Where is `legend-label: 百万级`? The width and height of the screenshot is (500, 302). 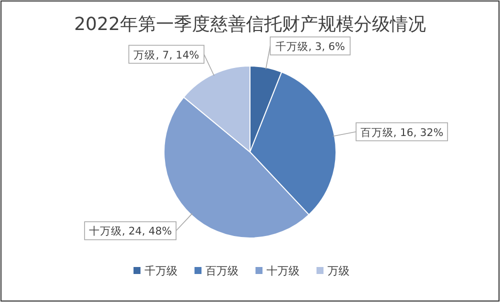 legend-label: 百万级 is located at coordinates (222, 271).